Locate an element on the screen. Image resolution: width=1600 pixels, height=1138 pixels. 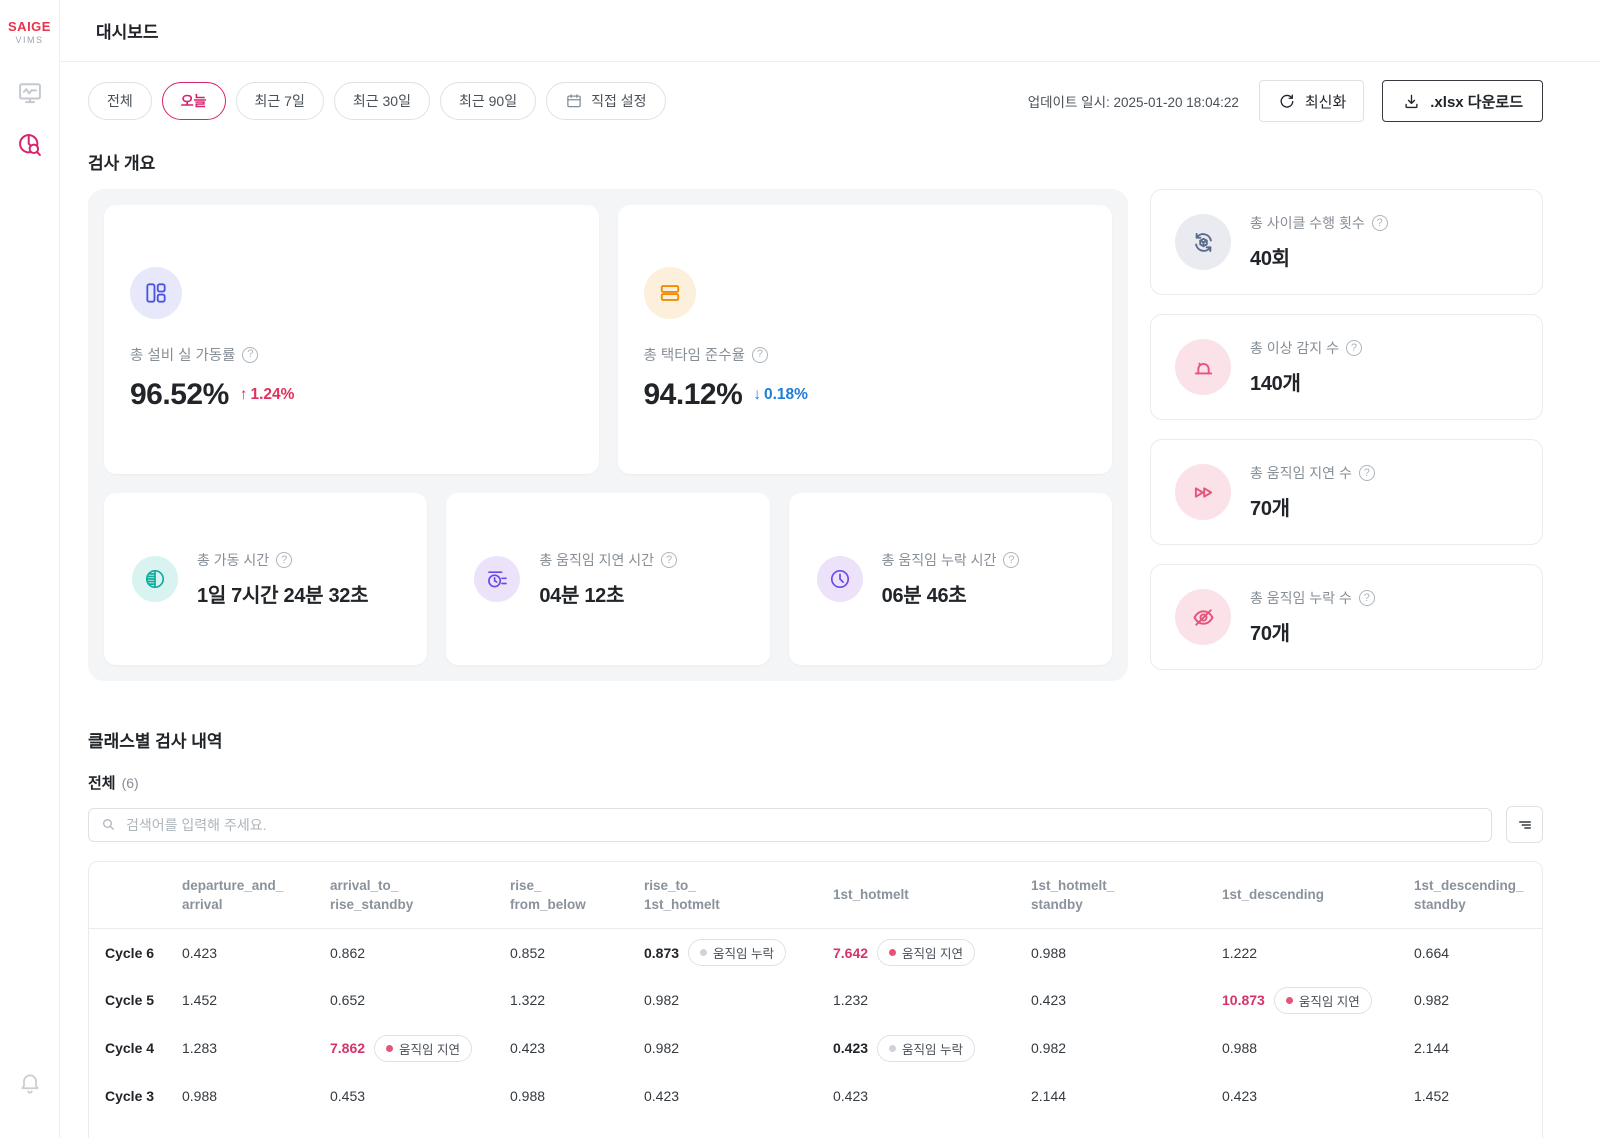
search-icon is located at coordinates (108, 824).